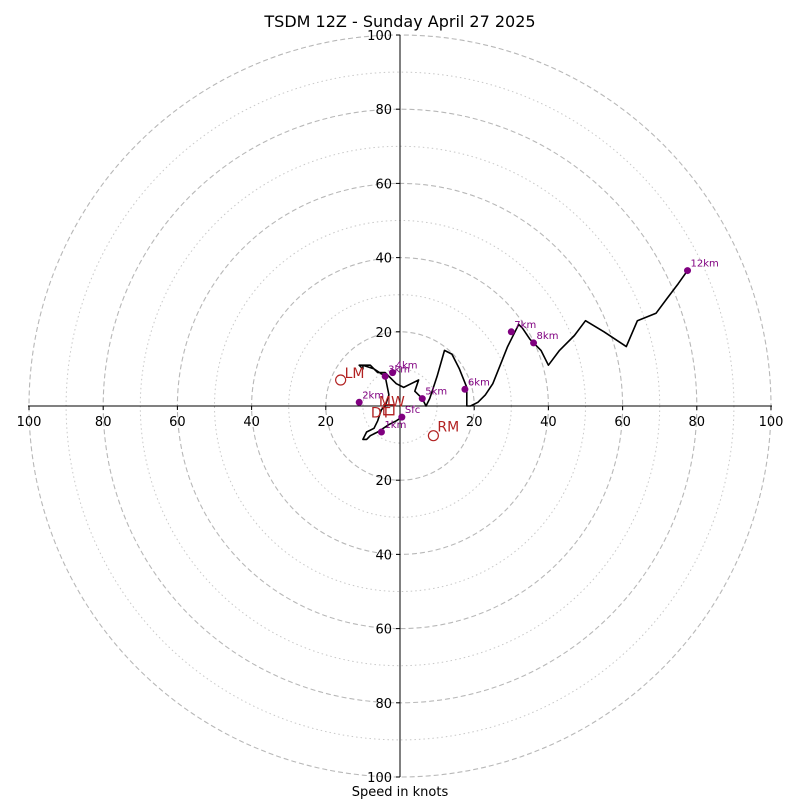 The height and width of the screenshot is (800, 800). I want to click on height-marker-12km, so click(688, 271).